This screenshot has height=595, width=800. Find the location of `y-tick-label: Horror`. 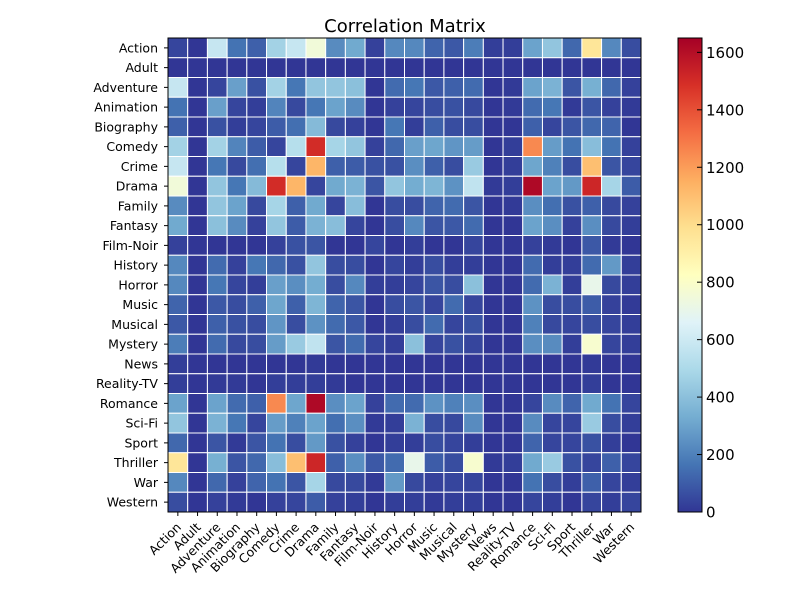

y-tick-label: Horror is located at coordinates (138, 284).